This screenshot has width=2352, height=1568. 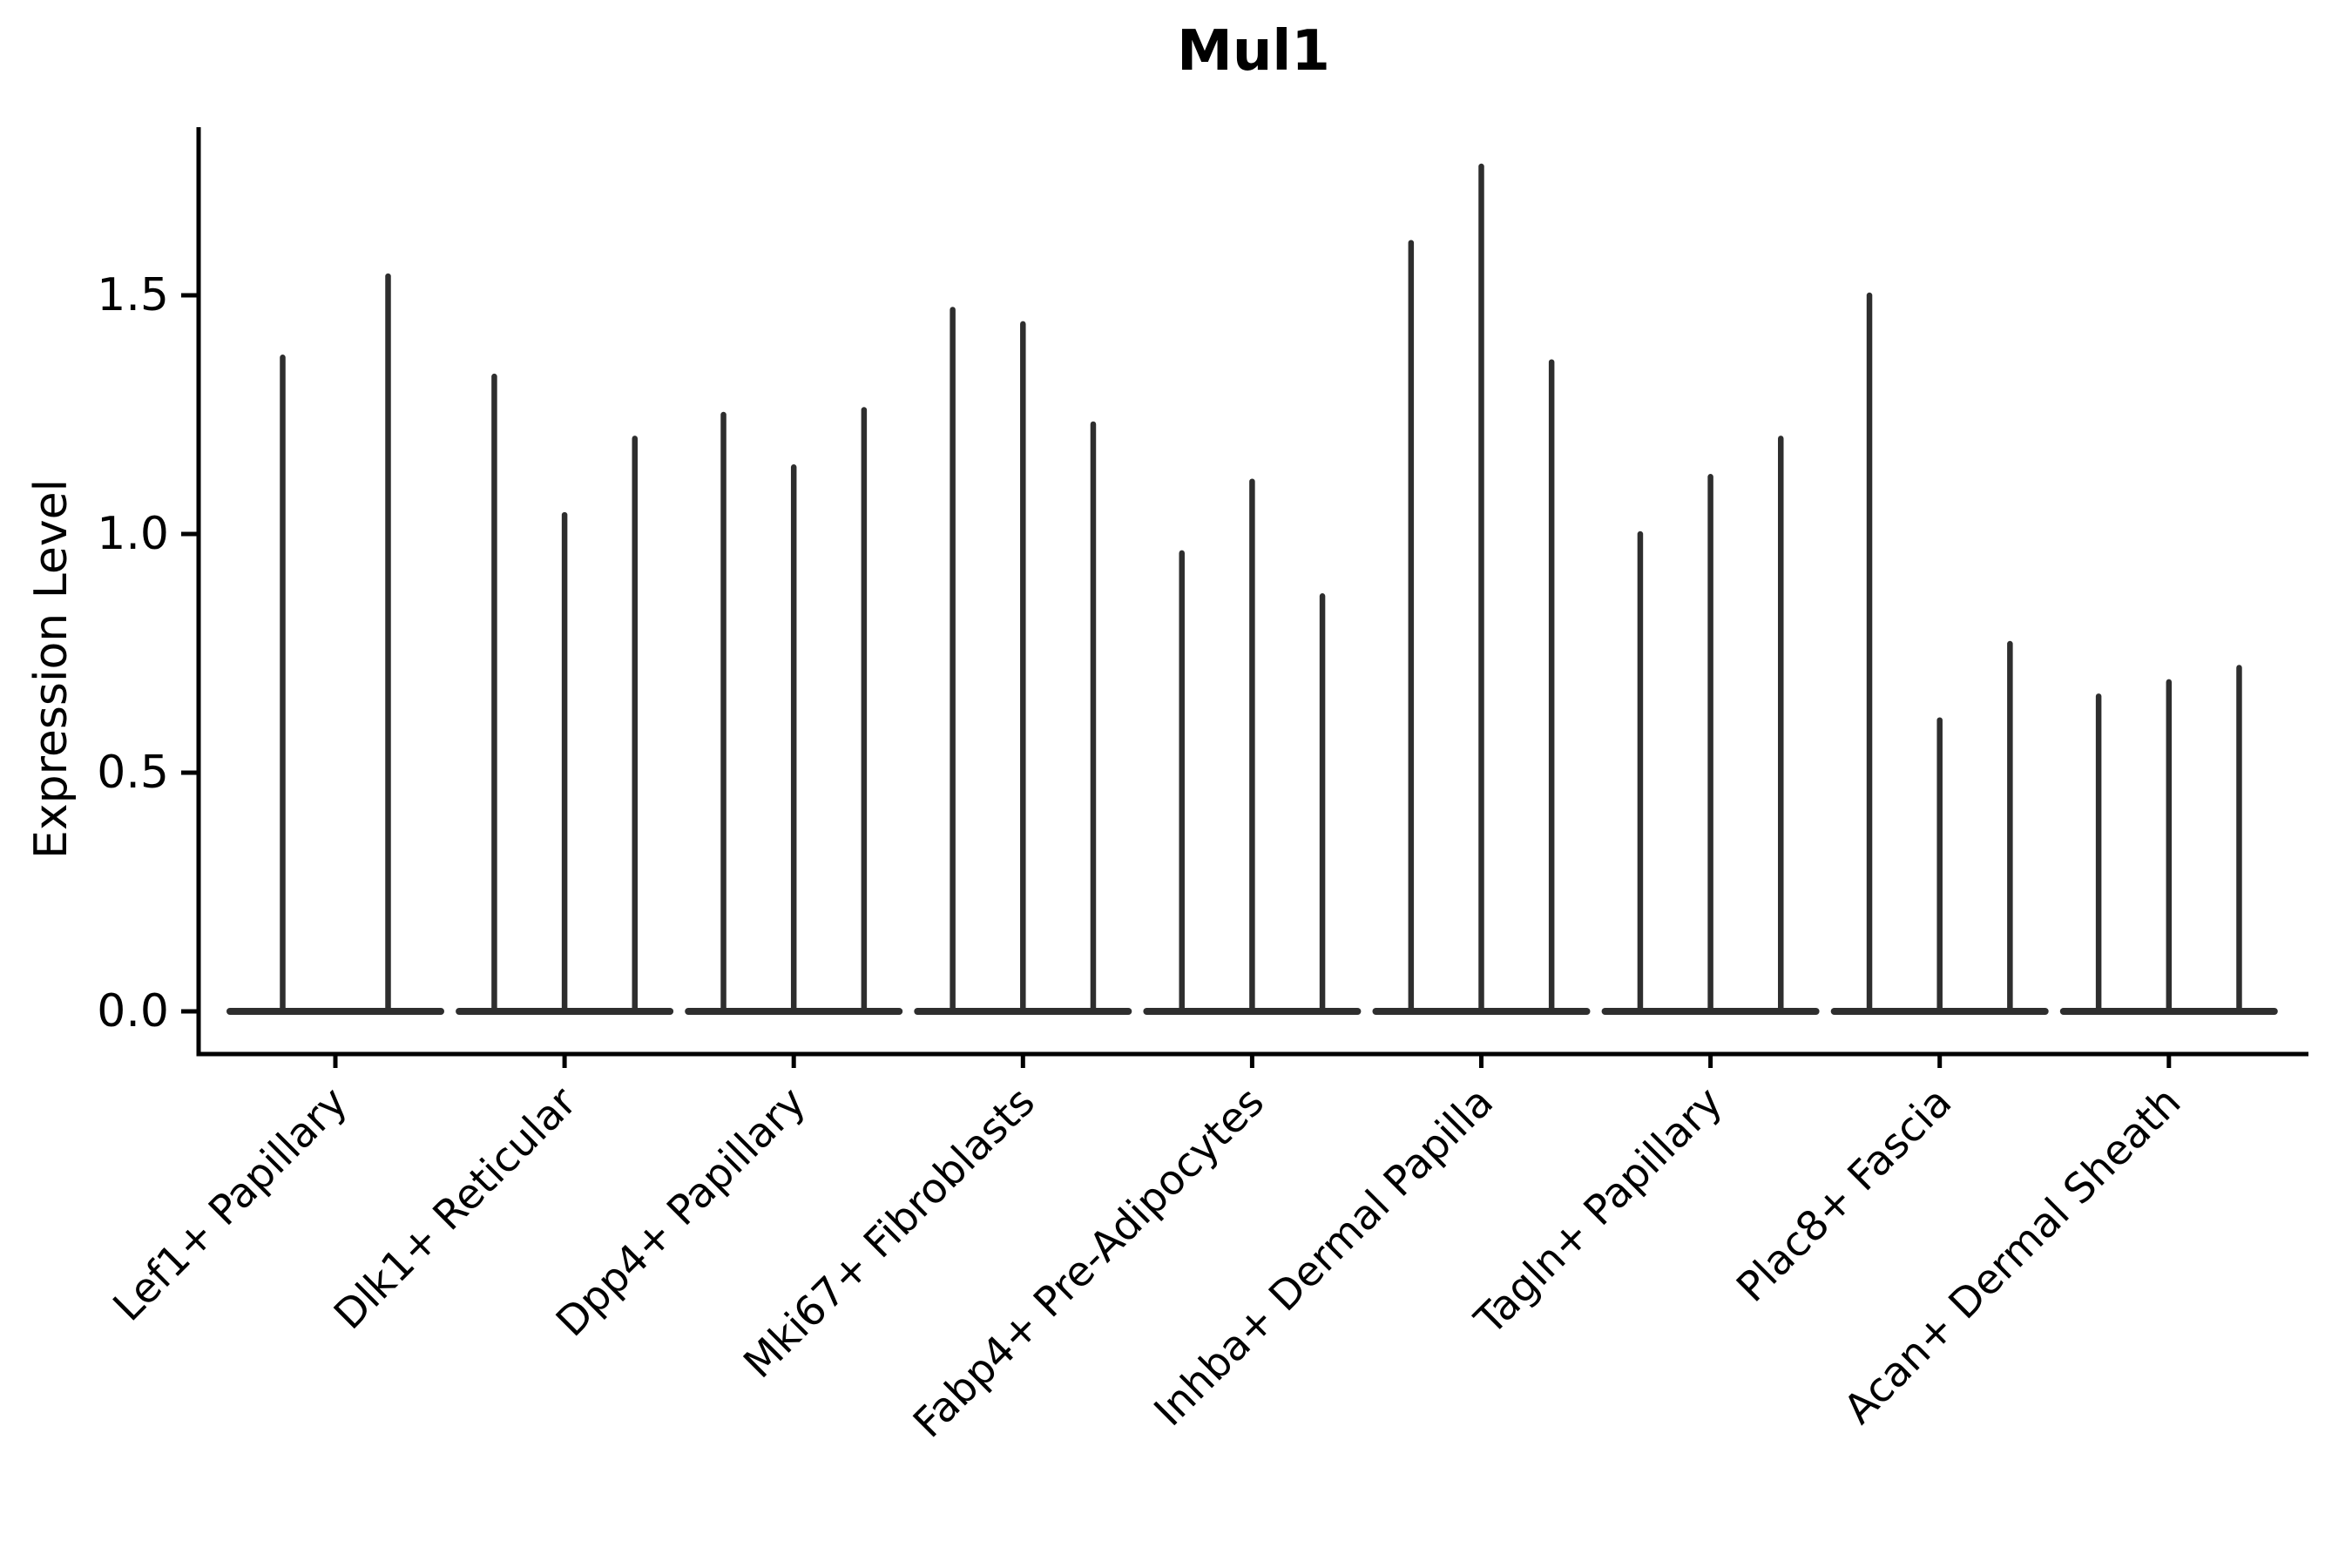 What do you see at coordinates (133, 773) in the screenshot?
I see `y-tick-label: 0.5` at bounding box center [133, 773].